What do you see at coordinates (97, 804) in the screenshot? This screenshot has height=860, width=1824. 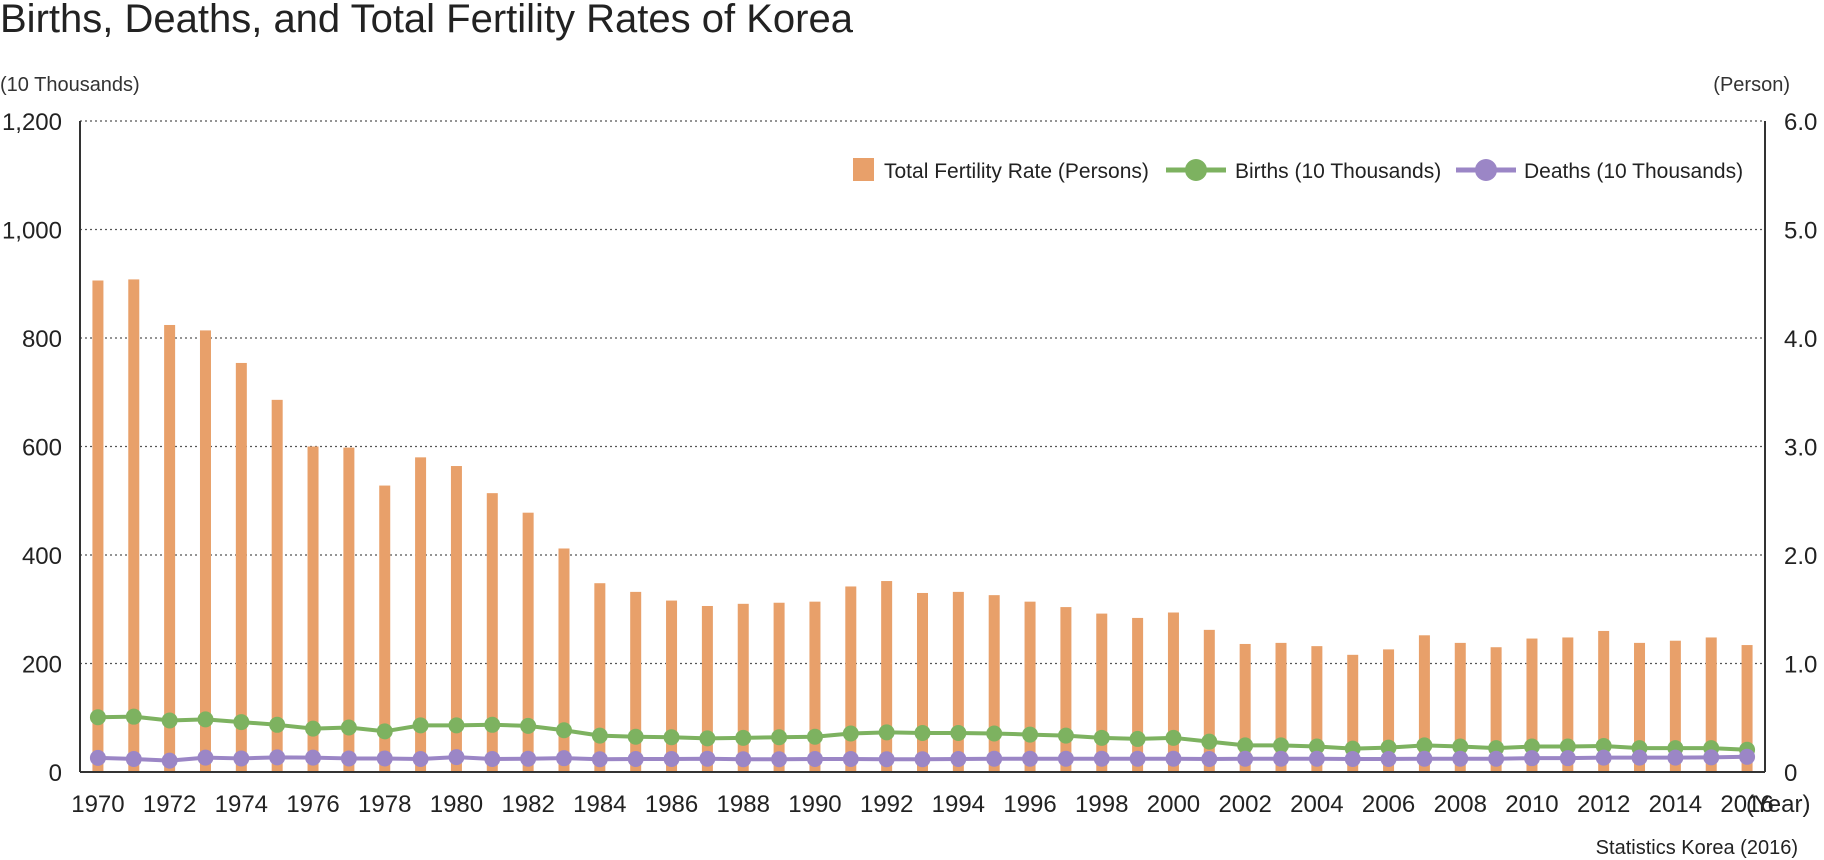 I see `x-tick-label: 1970` at bounding box center [97, 804].